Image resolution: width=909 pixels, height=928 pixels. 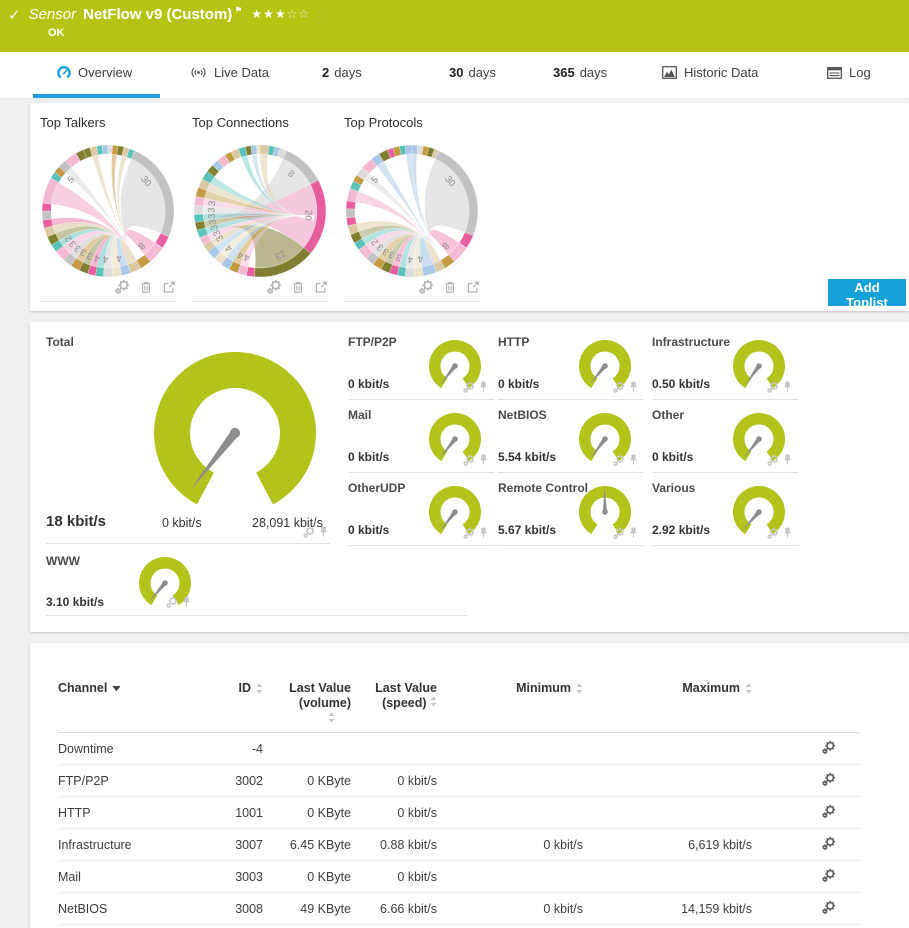 I want to click on toplist-title: Top Protocols, so click(x=383, y=122).